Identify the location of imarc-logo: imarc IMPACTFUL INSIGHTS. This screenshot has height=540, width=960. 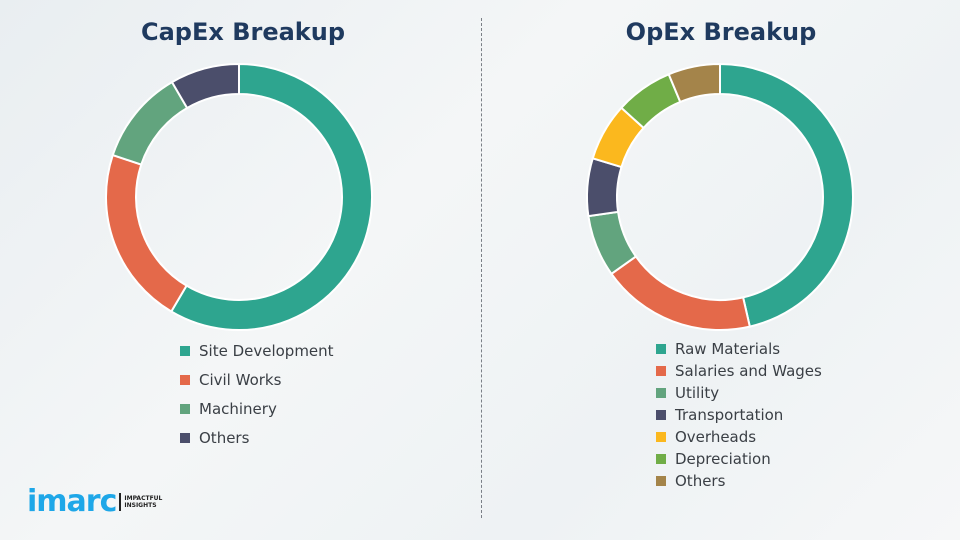
(94, 501).